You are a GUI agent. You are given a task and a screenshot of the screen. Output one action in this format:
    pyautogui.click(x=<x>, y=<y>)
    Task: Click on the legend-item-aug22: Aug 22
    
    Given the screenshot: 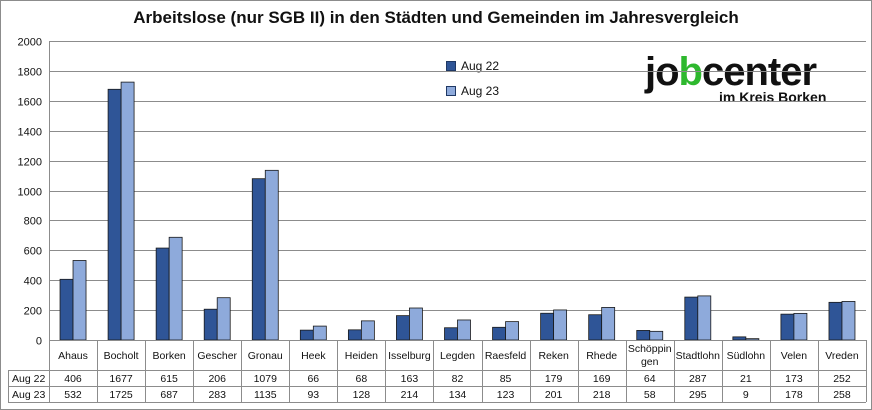 What is the action you would take?
    pyautogui.click(x=472, y=66)
    